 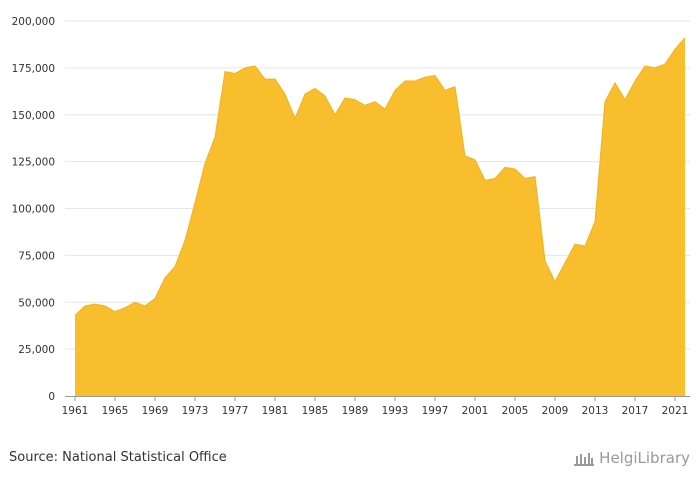 I want to click on library-building-icon, so click(x=584, y=458).